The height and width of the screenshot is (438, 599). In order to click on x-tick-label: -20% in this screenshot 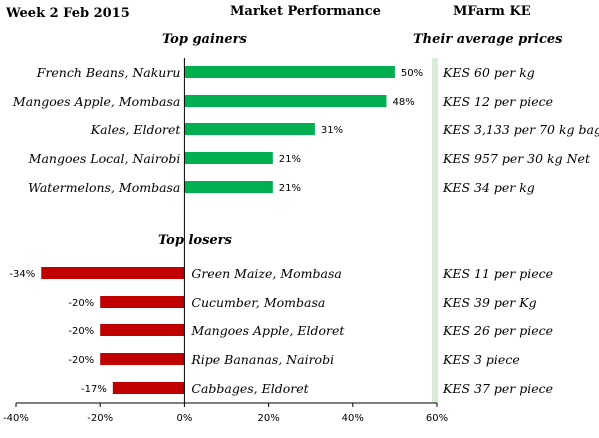, I will do `click(100, 418)`.